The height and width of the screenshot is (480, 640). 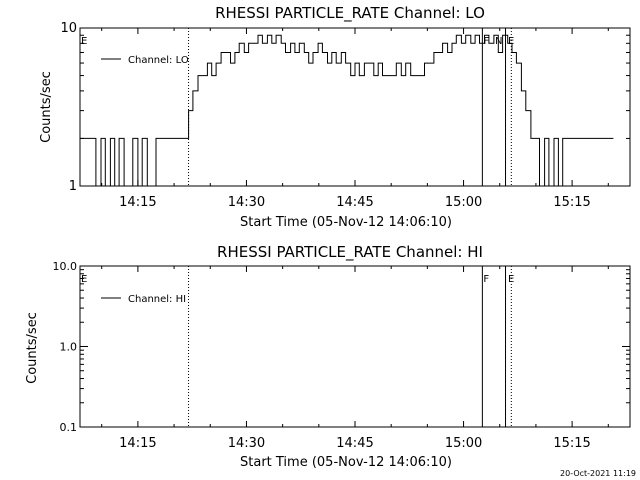 I want to click on timestamp: 20-Oct-2021 11:19, so click(x=598, y=473).